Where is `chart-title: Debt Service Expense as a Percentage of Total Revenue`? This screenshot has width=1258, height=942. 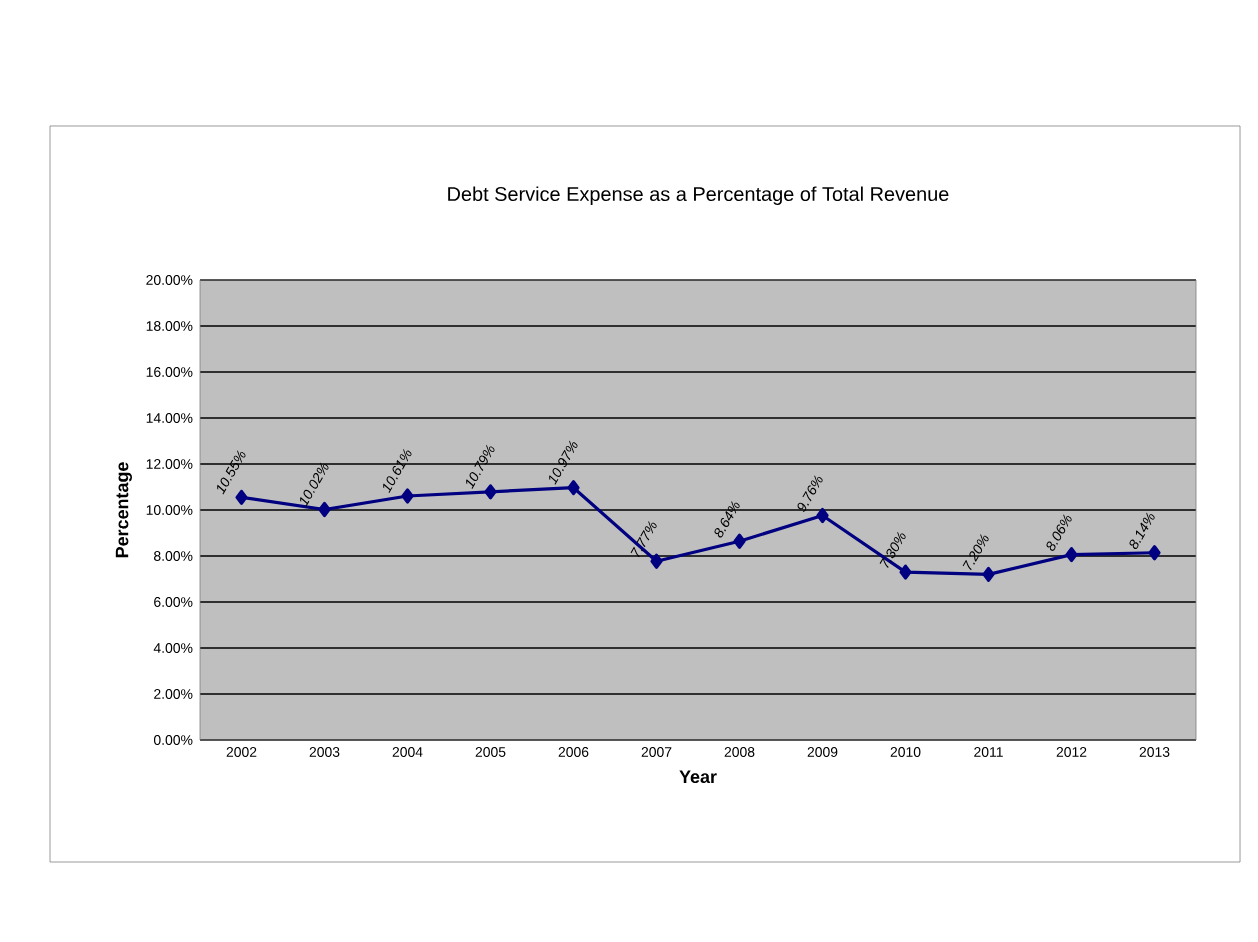
chart-title: Debt Service Expense as a Percentage of Total Revenue is located at coordinates (698, 195).